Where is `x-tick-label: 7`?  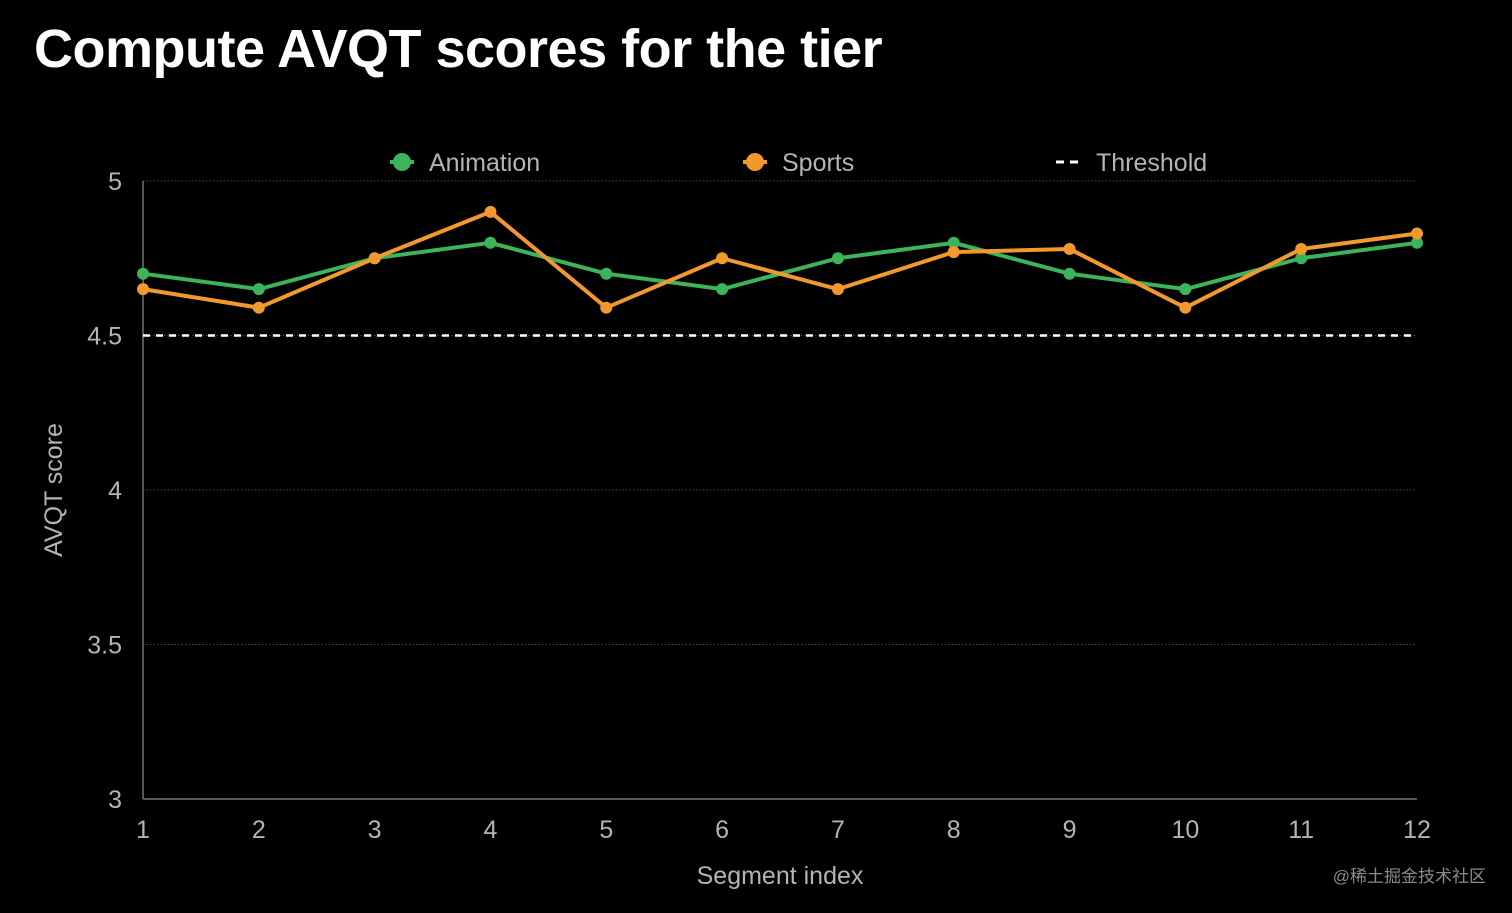
x-tick-label: 7 is located at coordinates (838, 830).